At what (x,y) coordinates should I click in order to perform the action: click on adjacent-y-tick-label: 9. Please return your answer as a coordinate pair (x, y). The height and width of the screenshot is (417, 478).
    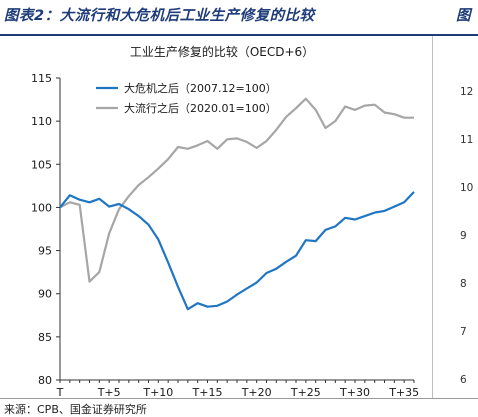
    Looking at the image, I should click on (463, 236).